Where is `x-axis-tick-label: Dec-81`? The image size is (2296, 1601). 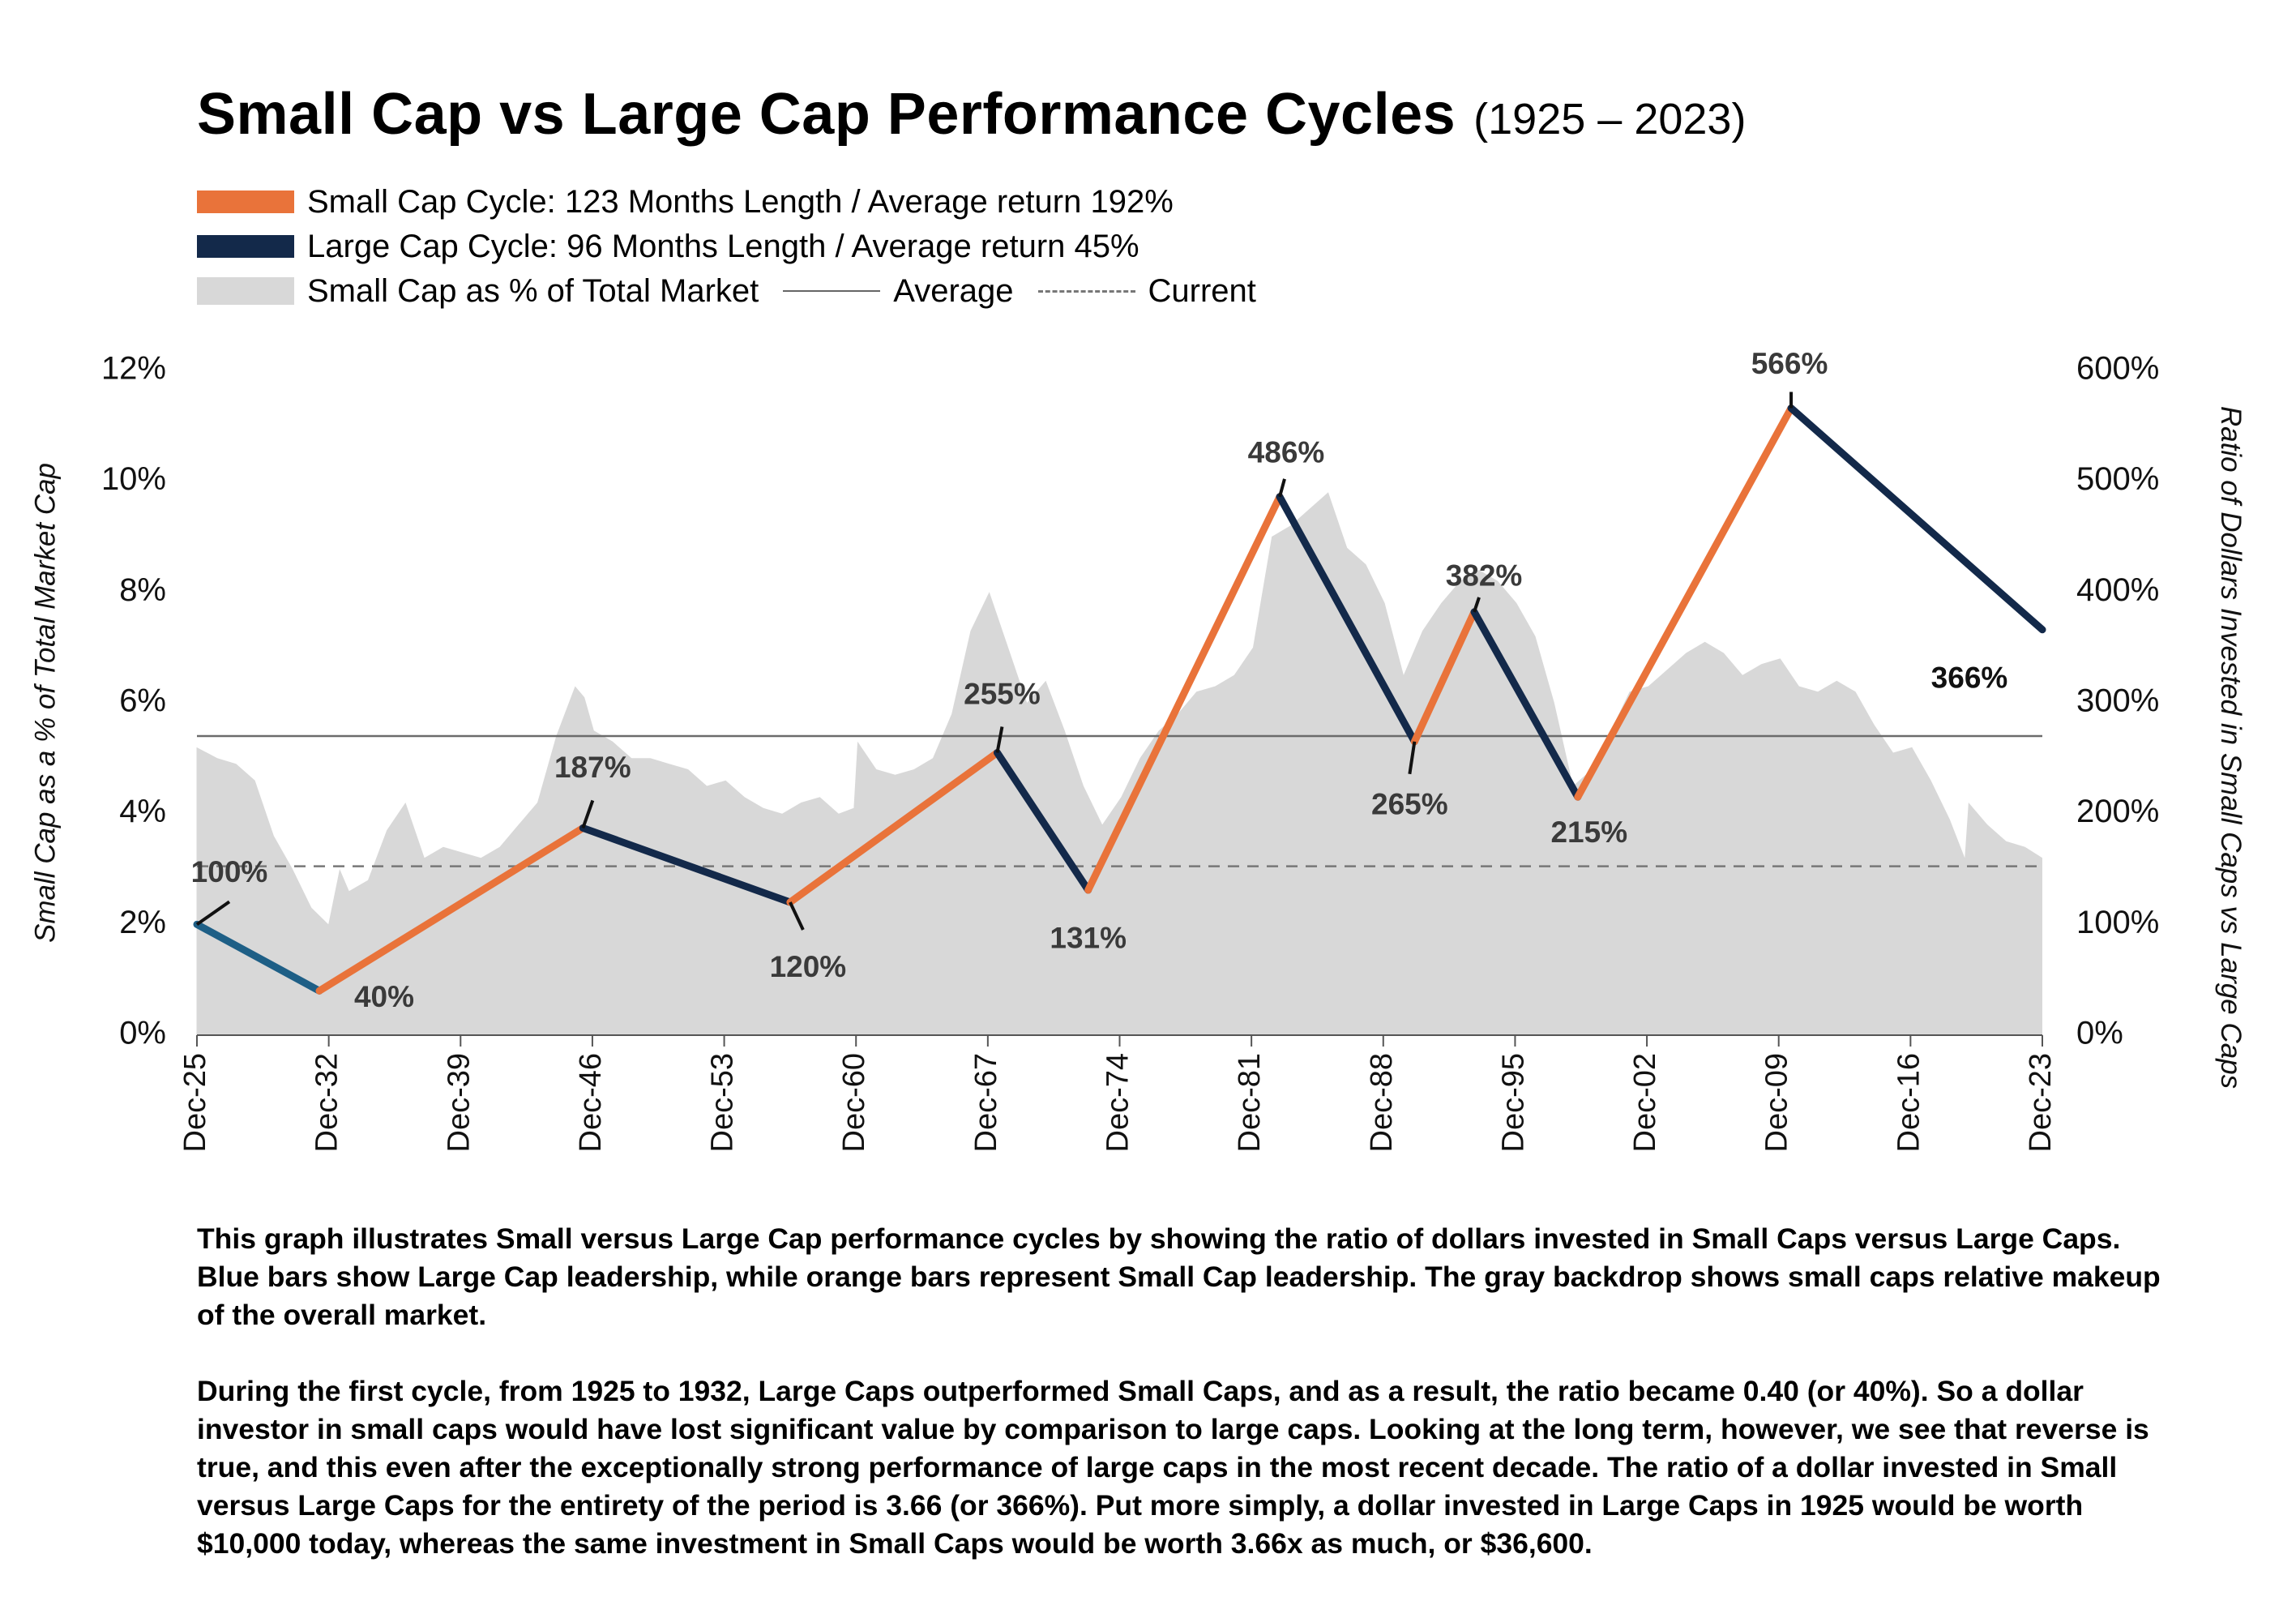 x-axis-tick-label: Dec-81 is located at coordinates (1250, 1103).